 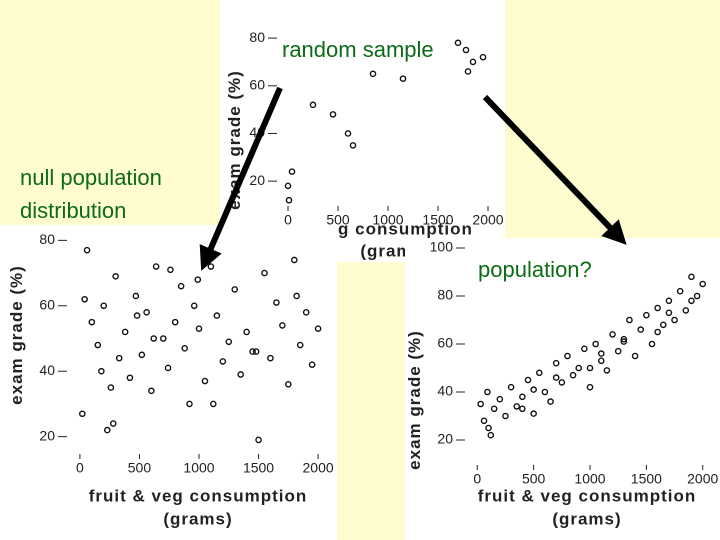 I want to click on y-tick-label: 100, so click(x=442, y=247).